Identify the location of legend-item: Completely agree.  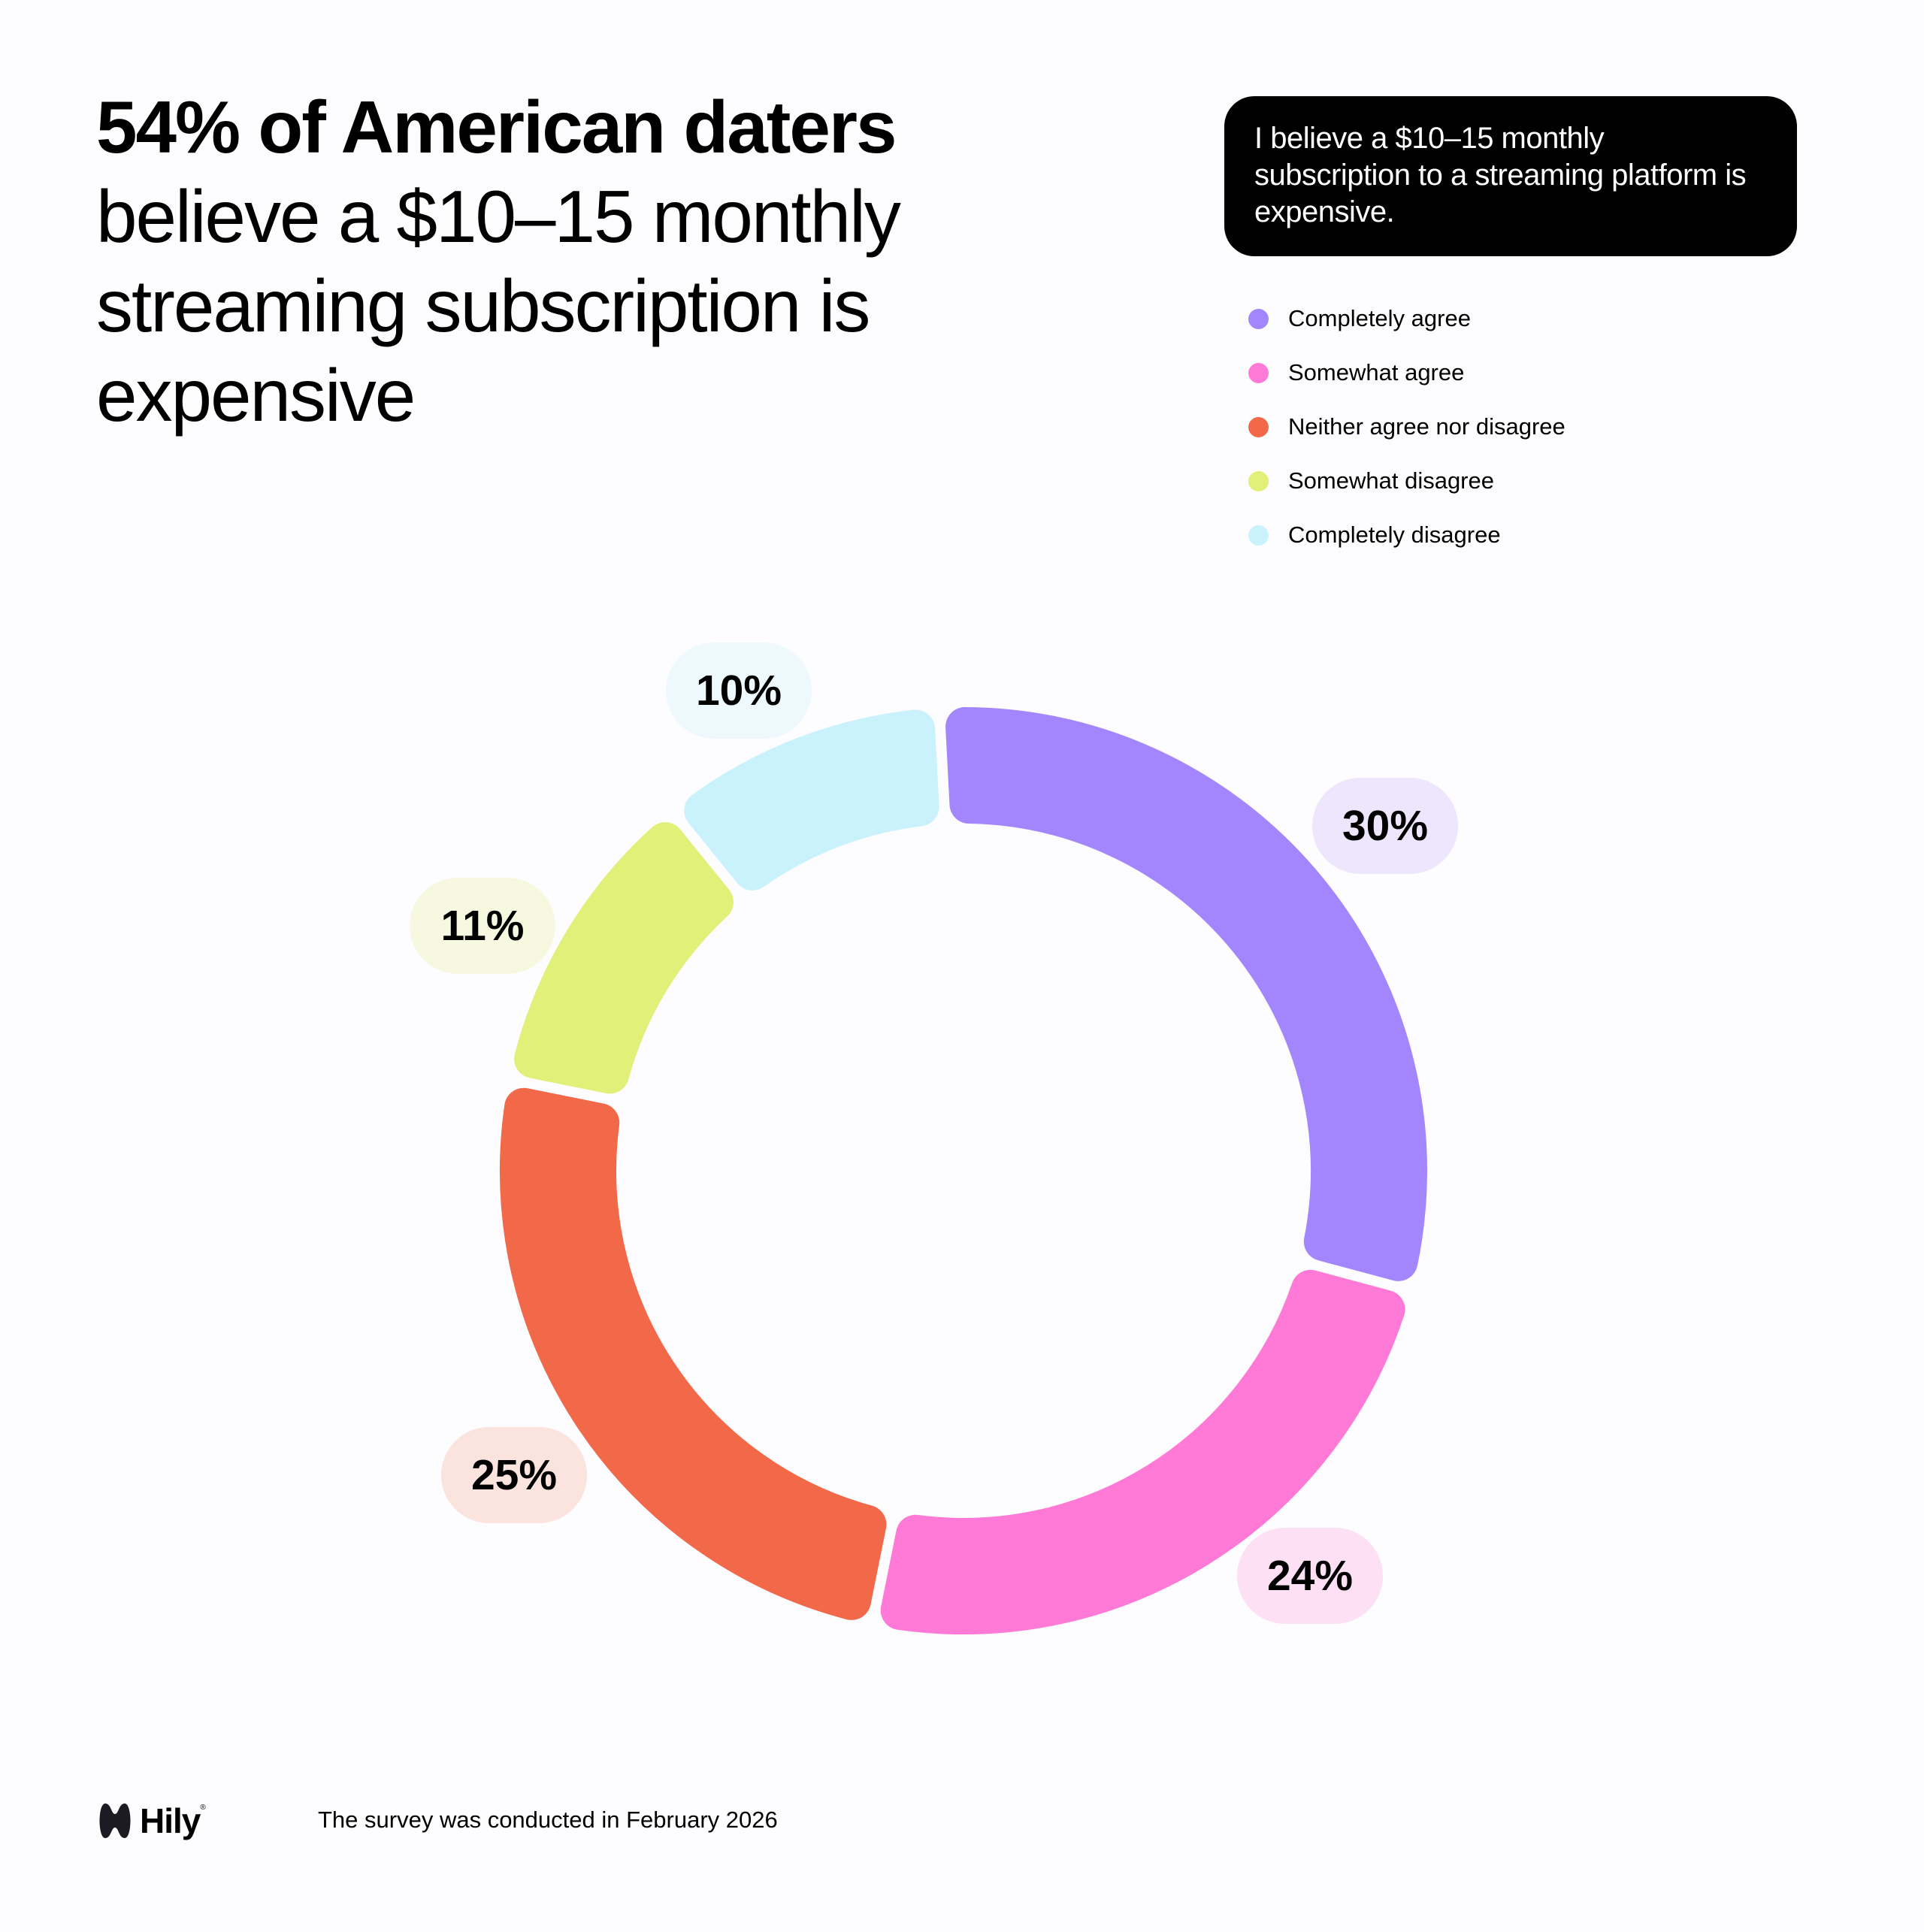
(1407, 319).